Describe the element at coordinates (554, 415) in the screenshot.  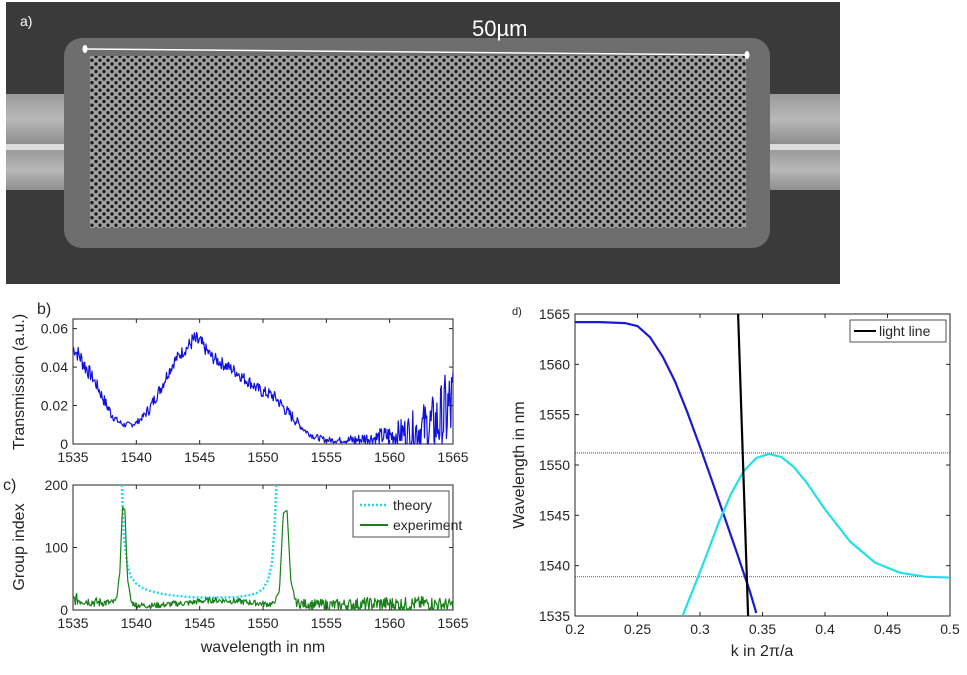
I see `panel-d-ytick-label: 1555` at that location.